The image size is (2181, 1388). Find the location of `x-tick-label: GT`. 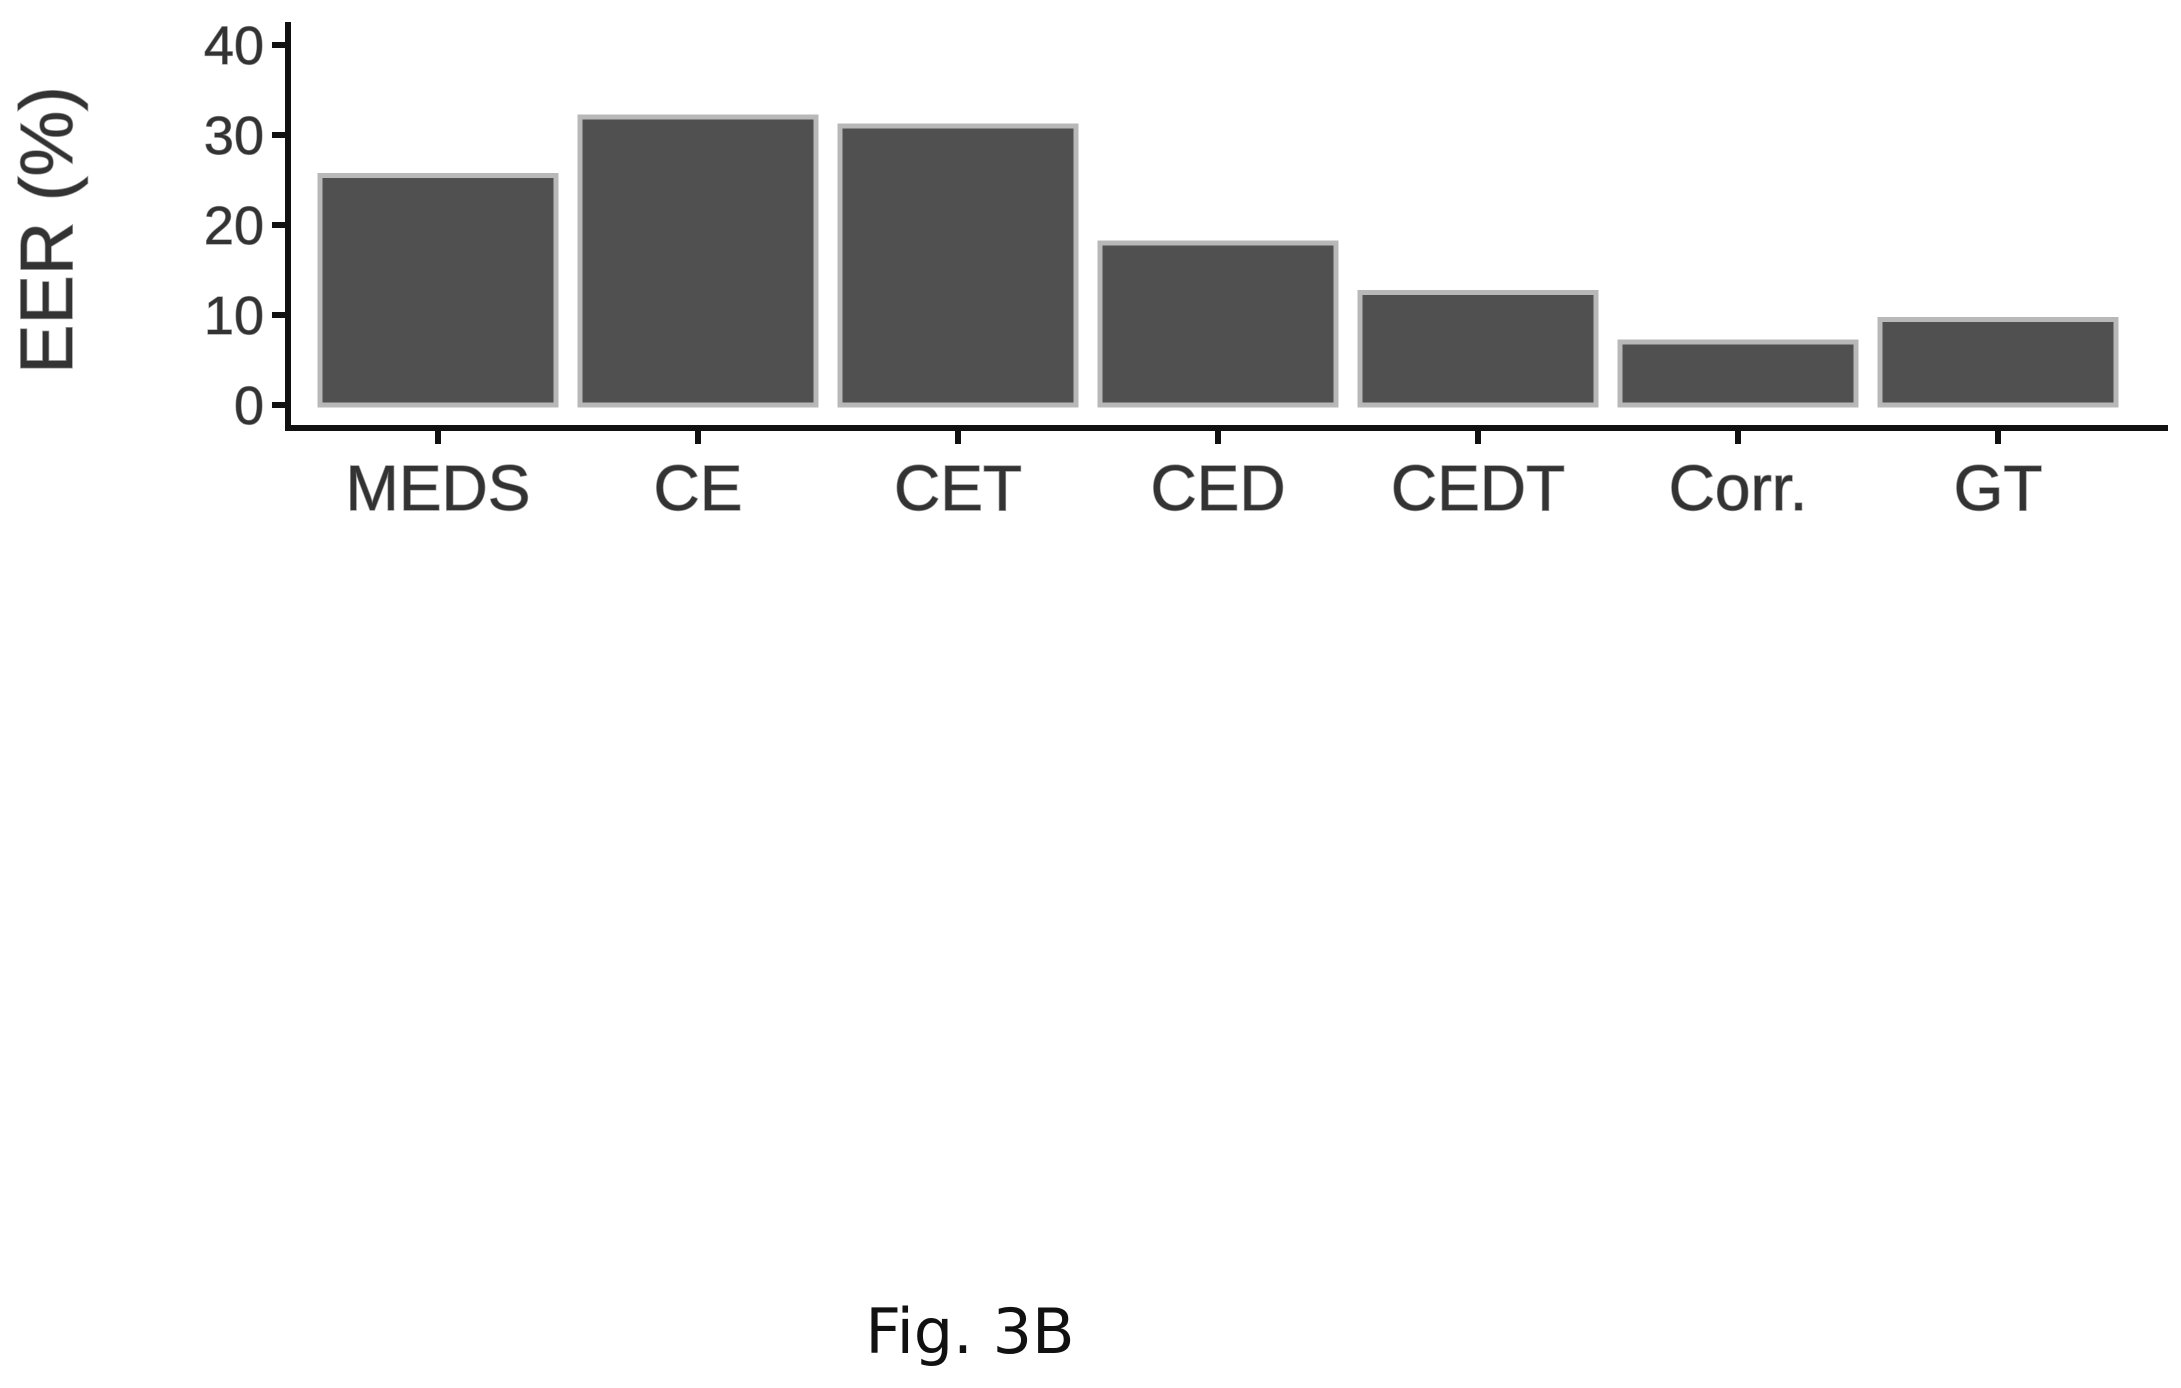

x-tick-label: GT is located at coordinates (1998, 488).